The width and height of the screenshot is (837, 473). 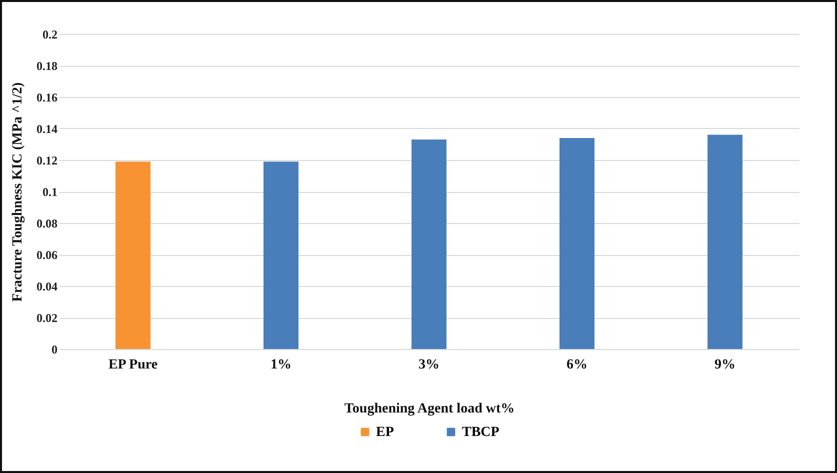 What do you see at coordinates (47, 129) in the screenshot?
I see `y-tick-label: 0.14` at bounding box center [47, 129].